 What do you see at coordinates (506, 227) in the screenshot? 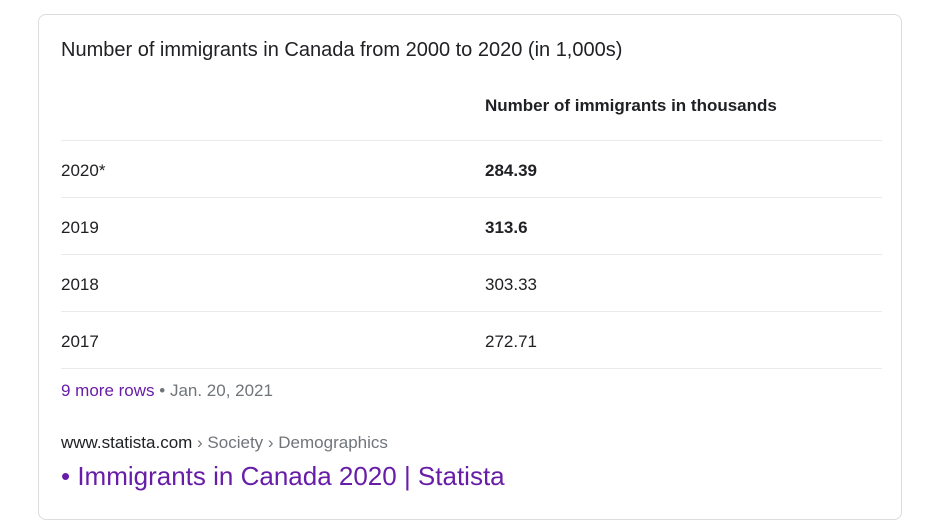
I see `value-cell: 313.6` at bounding box center [506, 227].